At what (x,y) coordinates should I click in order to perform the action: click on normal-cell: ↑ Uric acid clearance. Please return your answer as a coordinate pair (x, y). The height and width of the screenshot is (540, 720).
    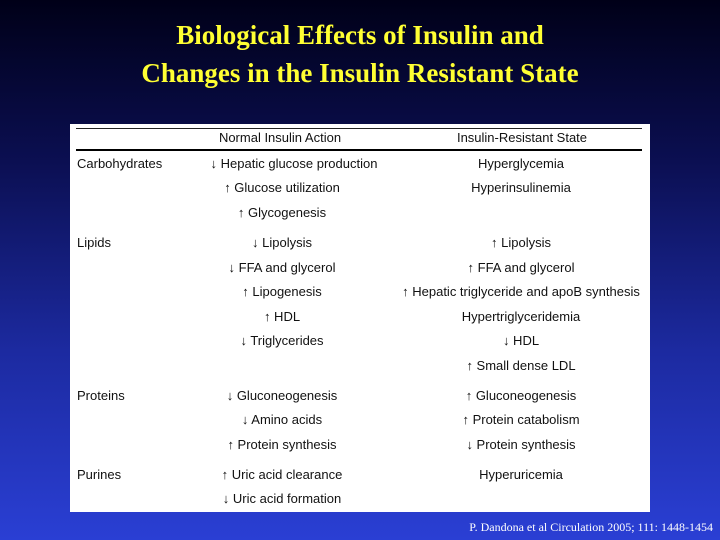
    Looking at the image, I should click on (282, 474).